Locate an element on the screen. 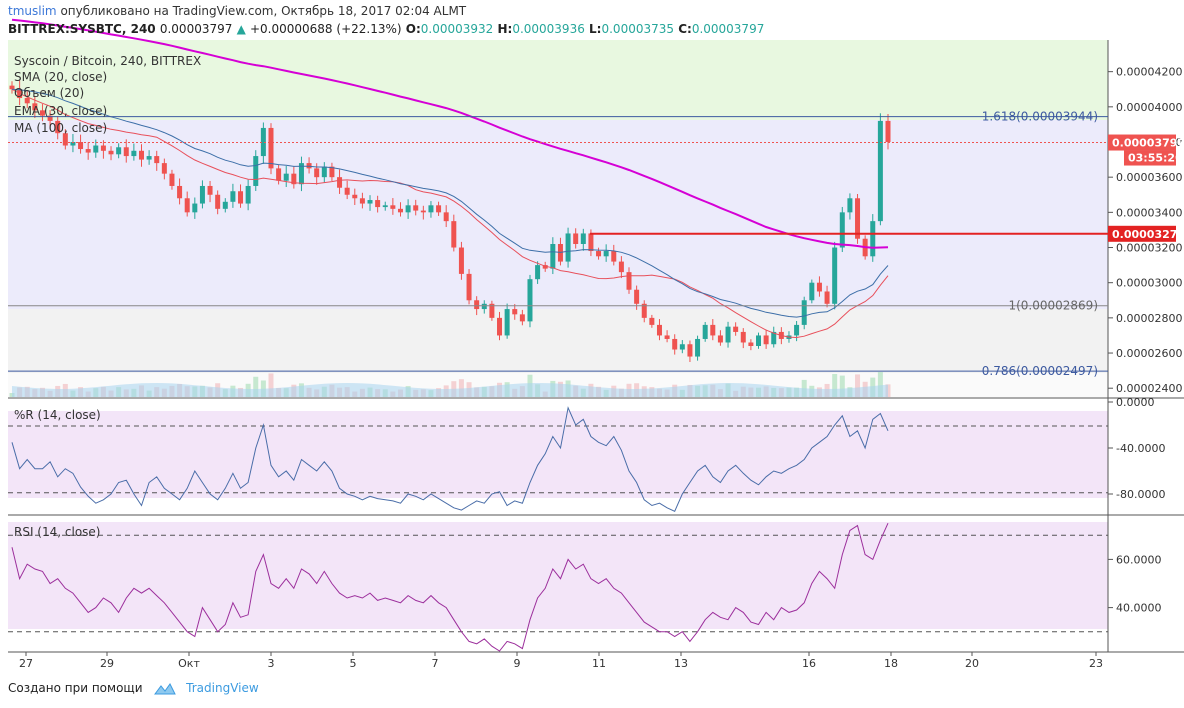 This screenshot has width=1184, height=708. author-link: tmuslim is located at coordinates (32, 11).